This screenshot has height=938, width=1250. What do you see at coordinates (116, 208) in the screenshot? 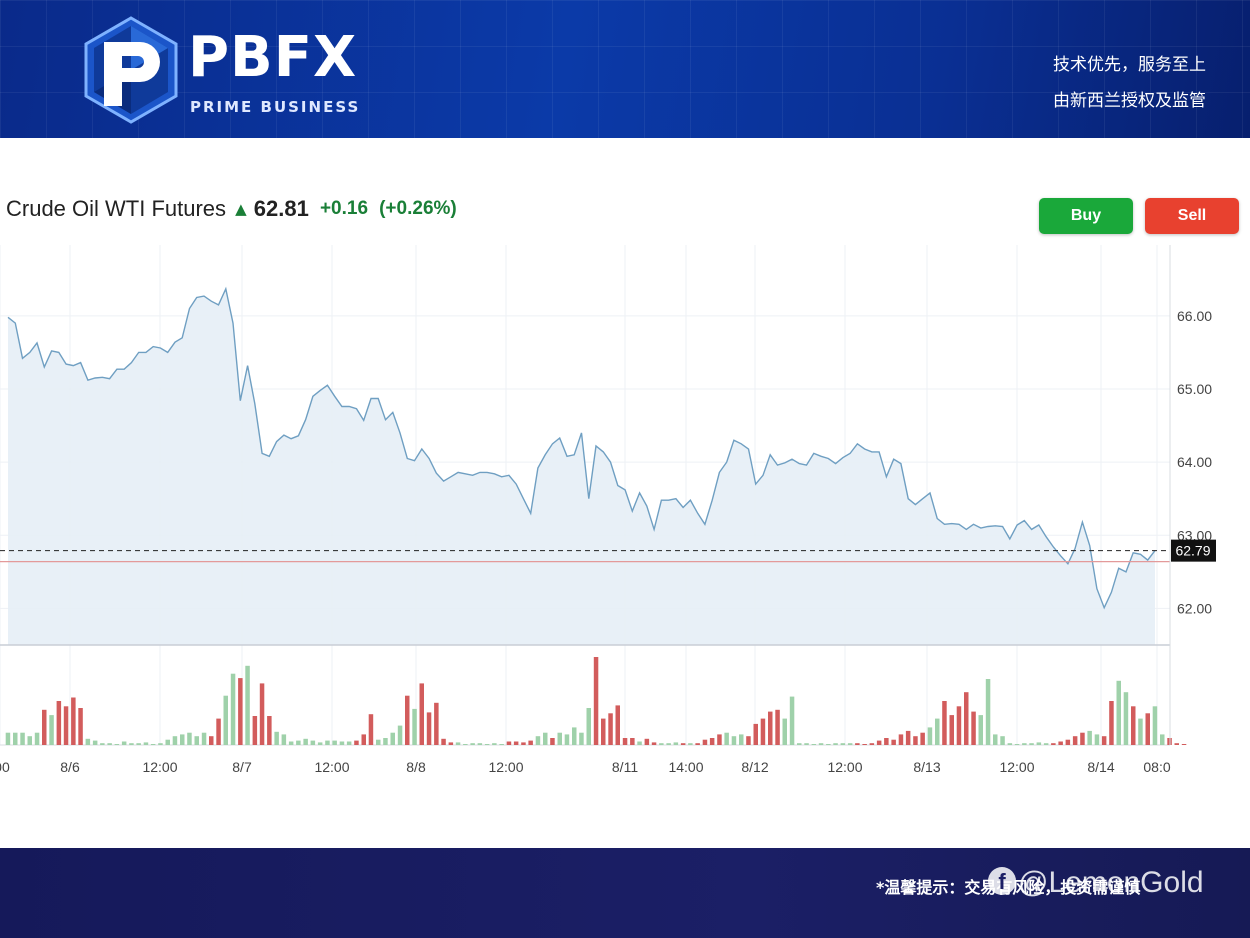
I see `instrument-name: Crude Oil WTI Futures` at bounding box center [116, 208].